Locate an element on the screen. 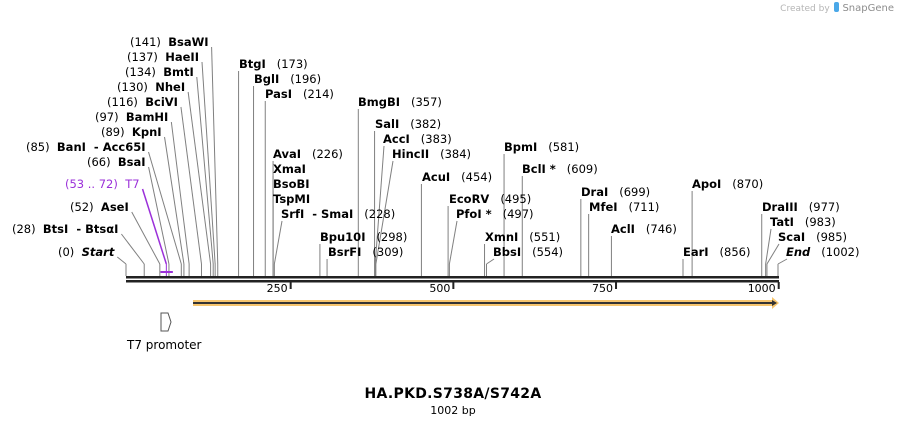  sequence-title: HA.PKD.S738A/S742A is located at coordinates (453, 394).